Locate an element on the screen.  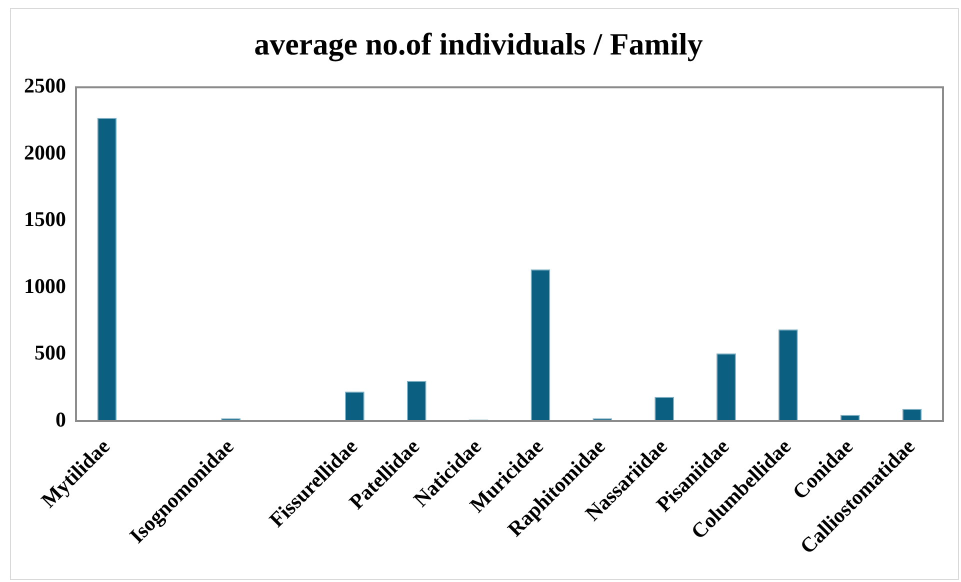
y-tick-label: 0 is located at coordinates (61, 419).